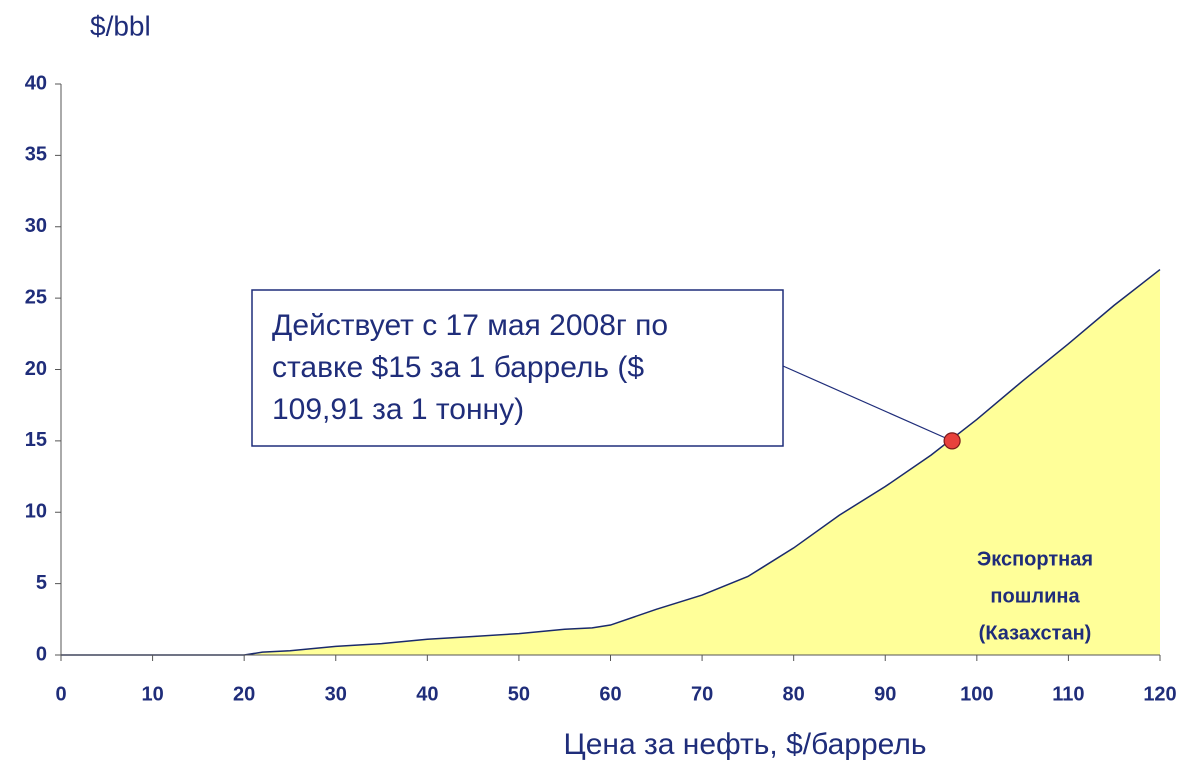 The width and height of the screenshot is (1188, 771). I want to click on x-tick-label: 30, so click(336, 694).